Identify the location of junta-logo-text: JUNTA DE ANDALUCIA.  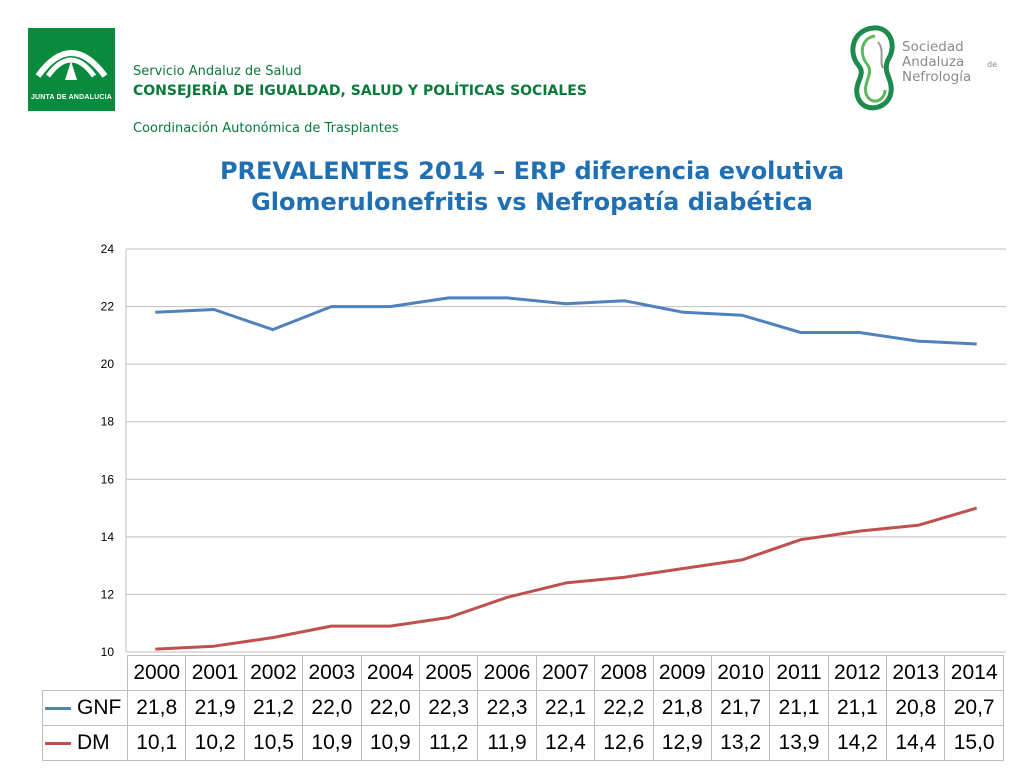
(71, 97).